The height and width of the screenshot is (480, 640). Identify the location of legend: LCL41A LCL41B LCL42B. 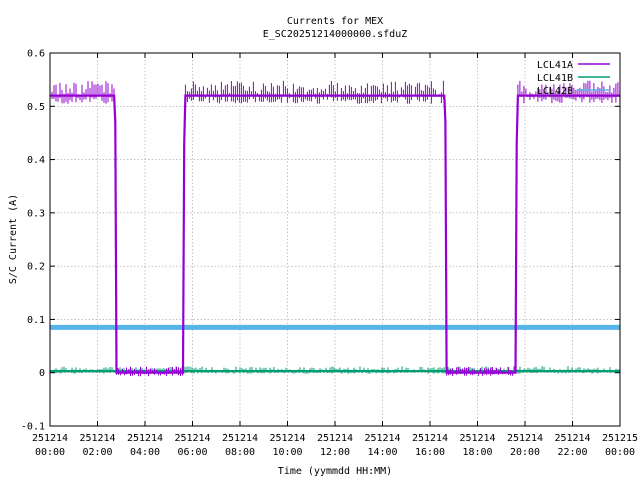
(573, 78).